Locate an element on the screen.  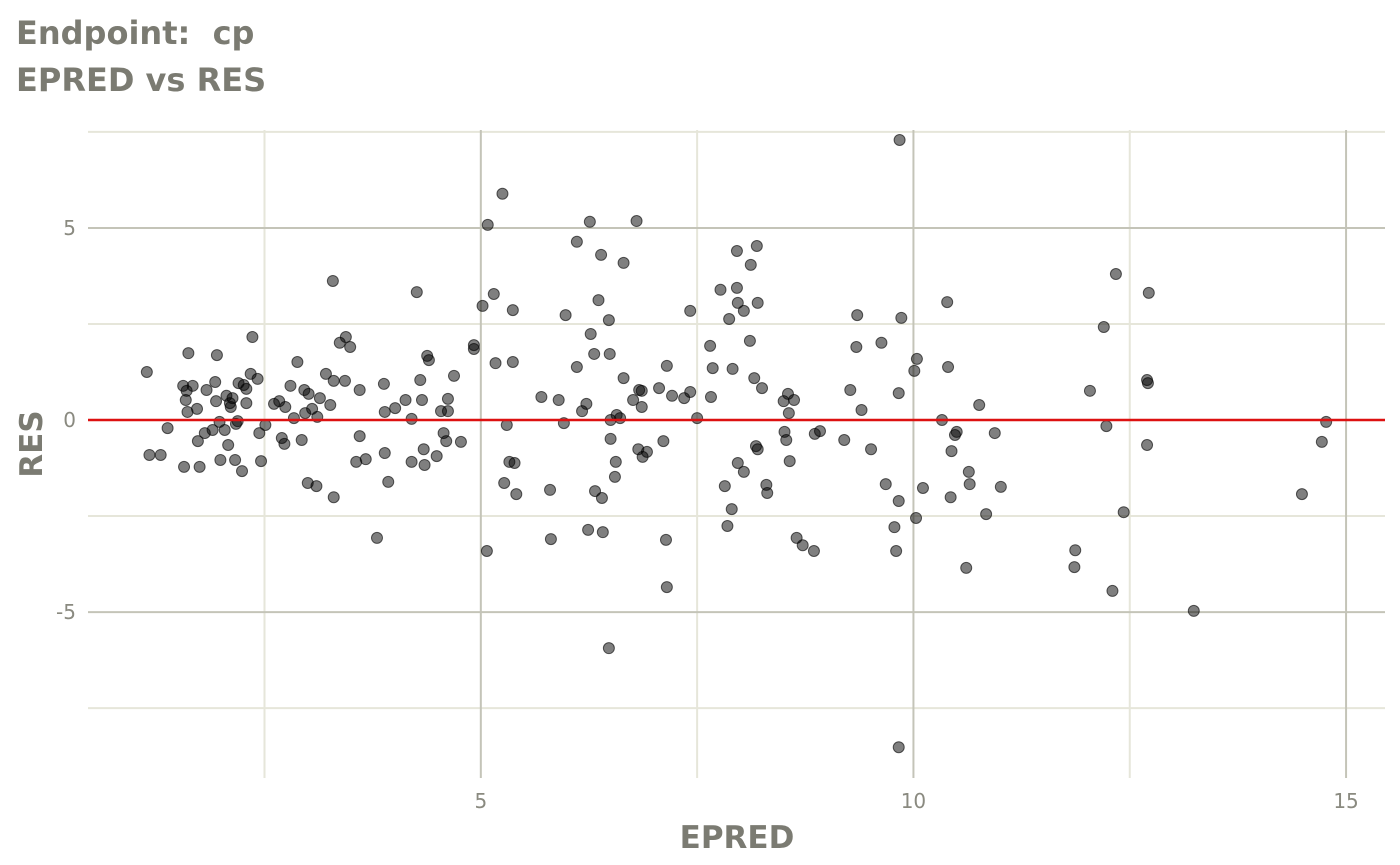
chart-subtitle: EPRED vs RES is located at coordinates (141, 80).